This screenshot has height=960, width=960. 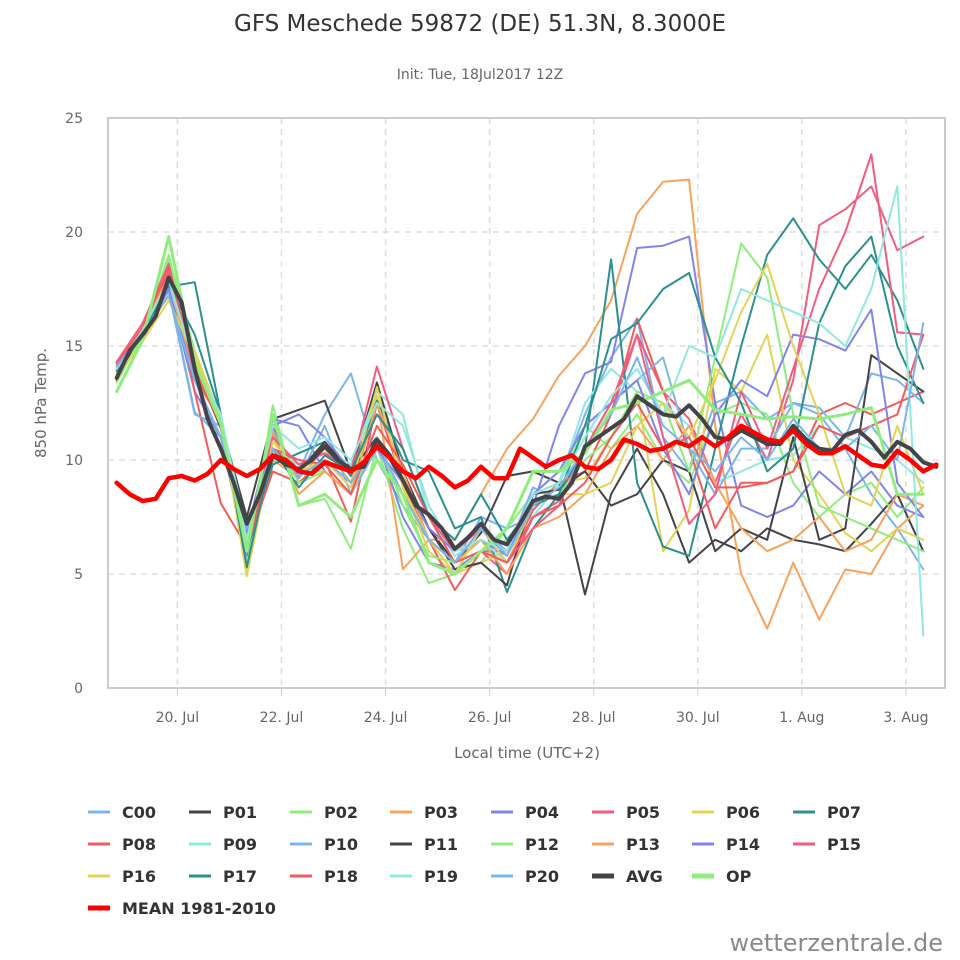 What do you see at coordinates (490, 718) in the screenshot?
I see `x-tick-label: 26. Jul` at bounding box center [490, 718].